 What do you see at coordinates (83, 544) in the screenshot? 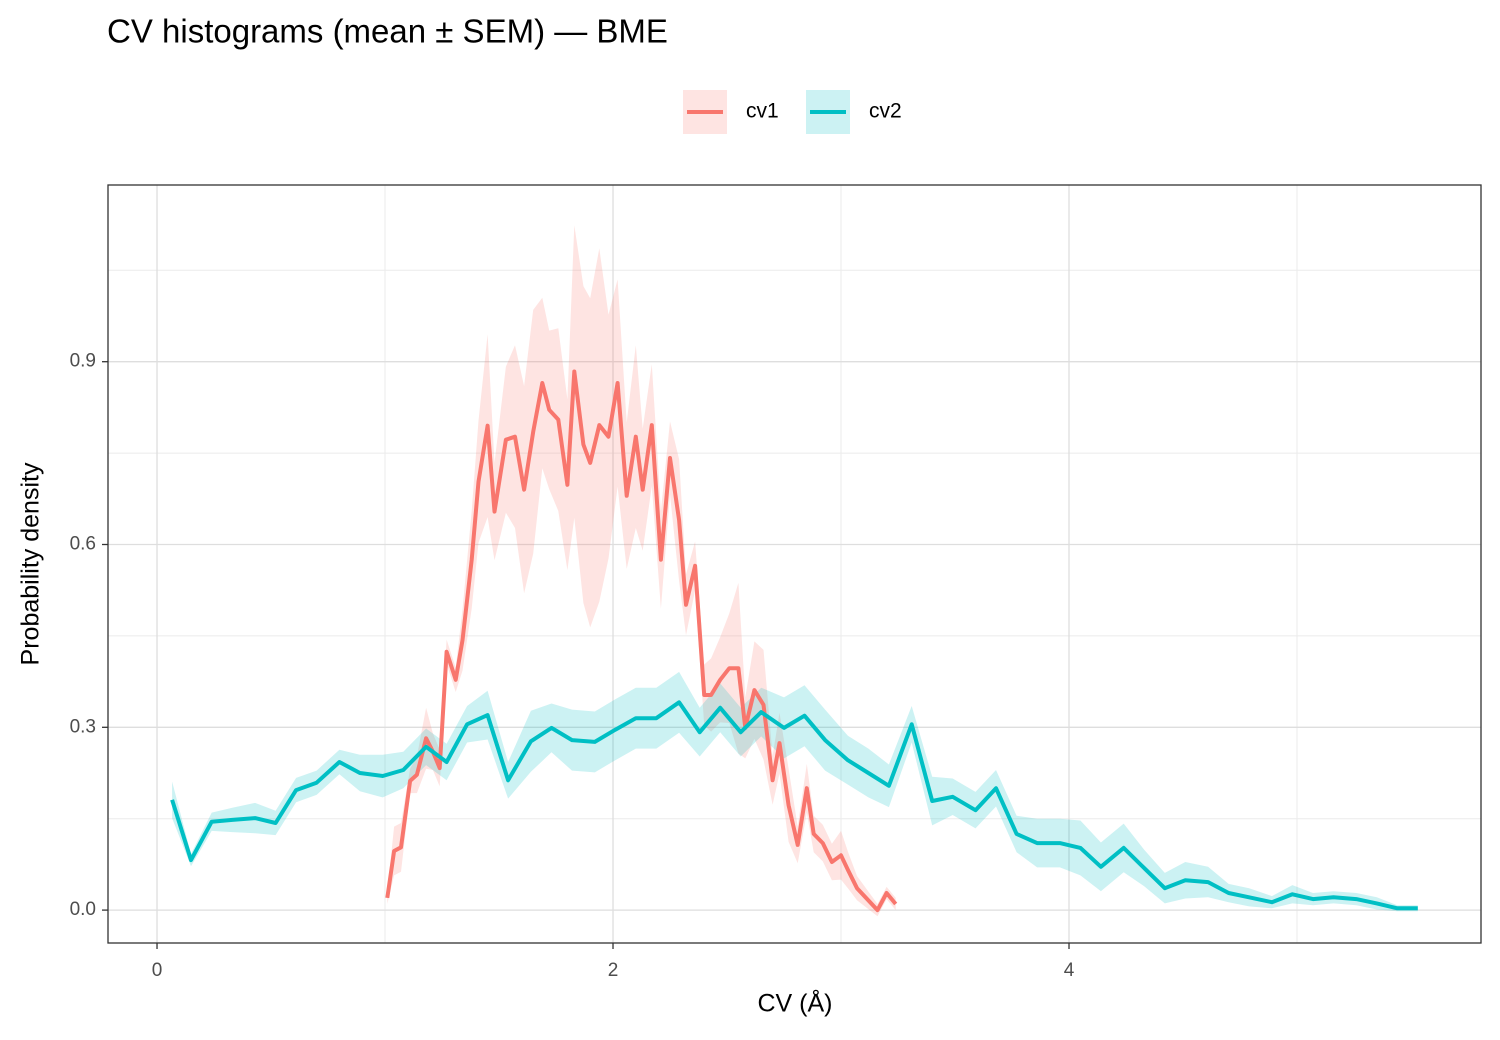
I see `y-tick-label: 0.6` at bounding box center [83, 544].